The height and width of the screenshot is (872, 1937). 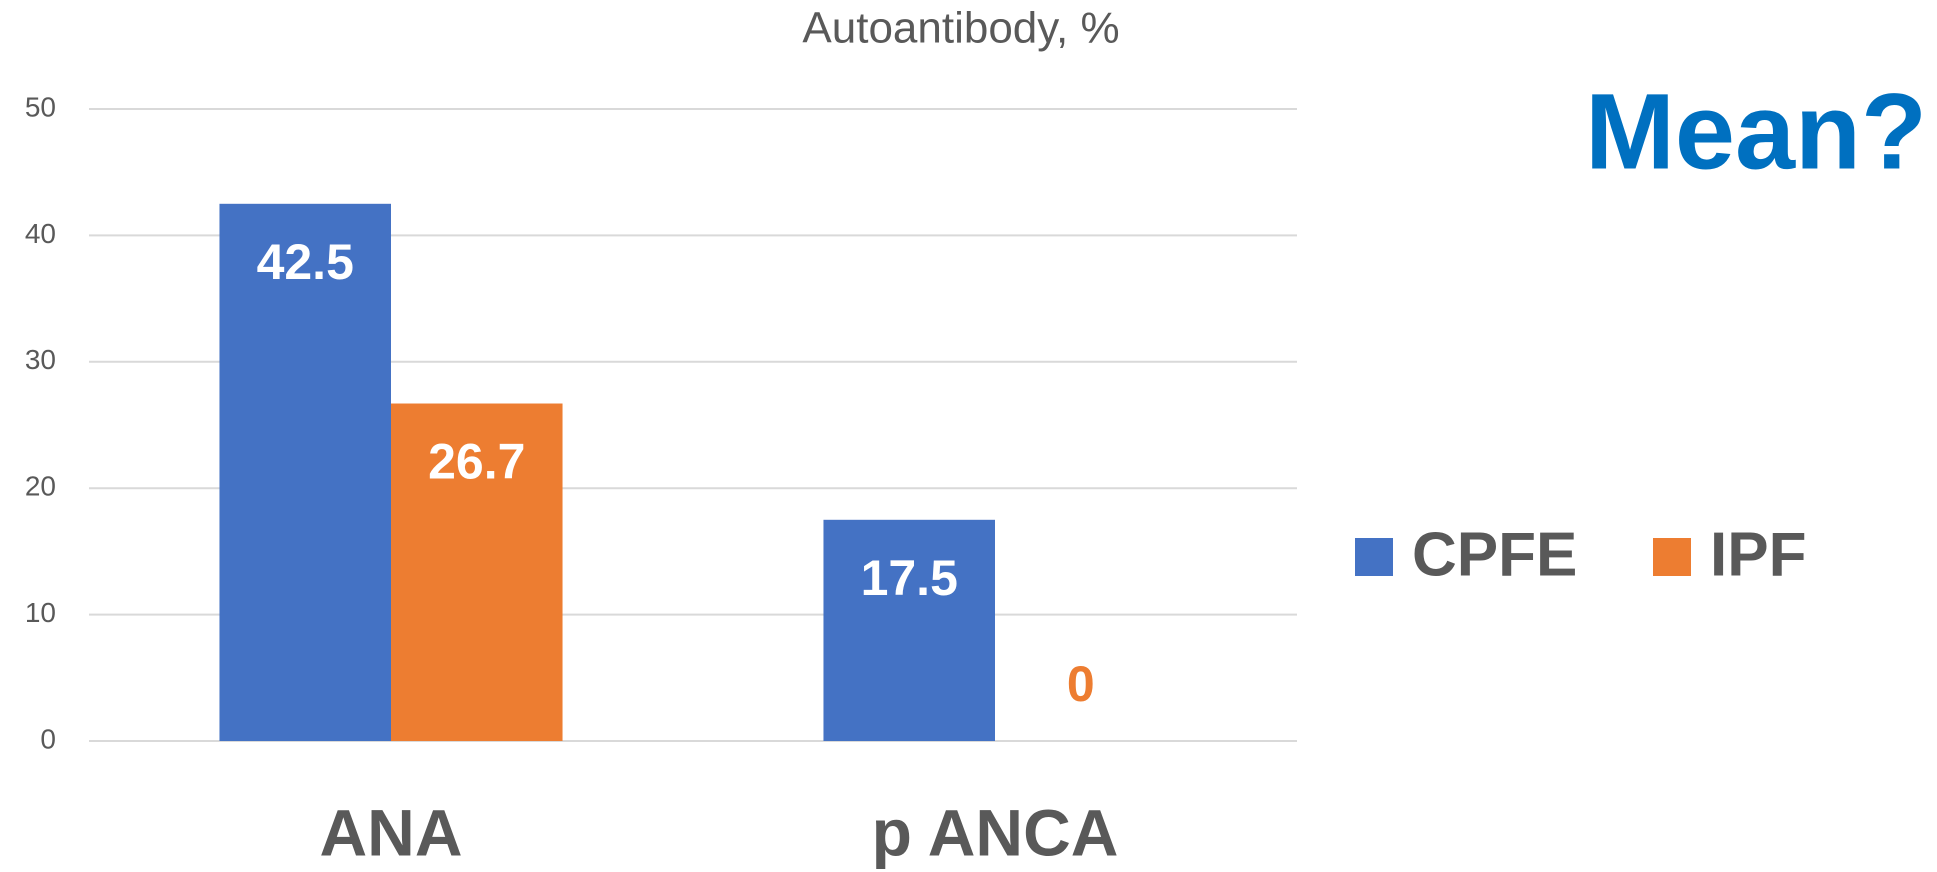 I want to click on data-label: 26.7, so click(x=476, y=462).